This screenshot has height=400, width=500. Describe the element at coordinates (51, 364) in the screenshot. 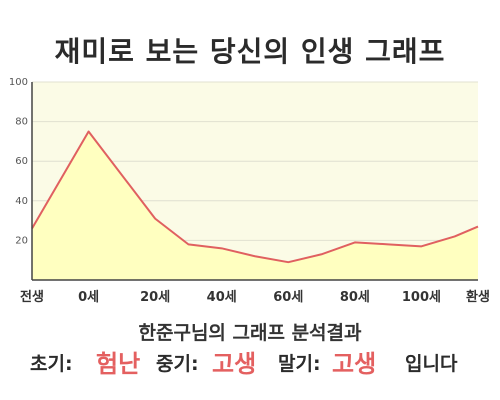

I see `early-stage-label: 초기:` at that location.